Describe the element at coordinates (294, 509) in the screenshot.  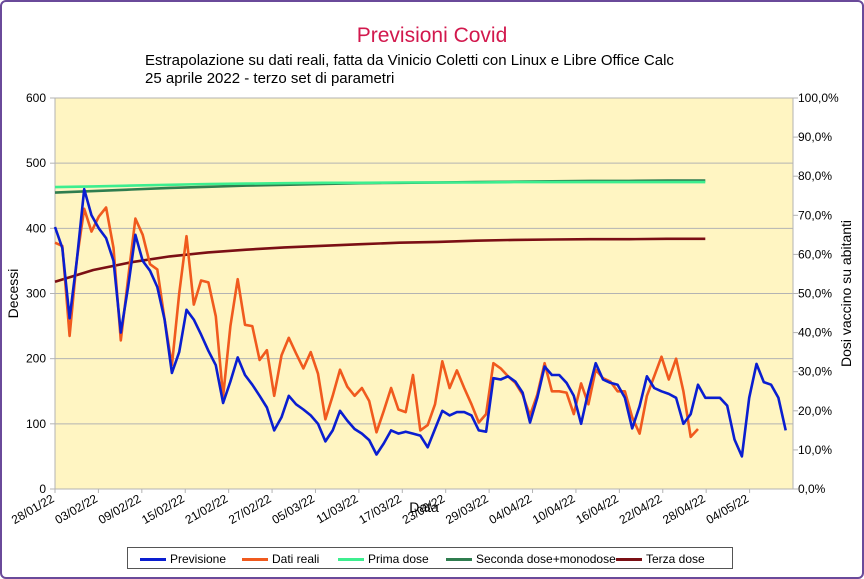
I see `x-tick-label: 05/03/22` at that location.